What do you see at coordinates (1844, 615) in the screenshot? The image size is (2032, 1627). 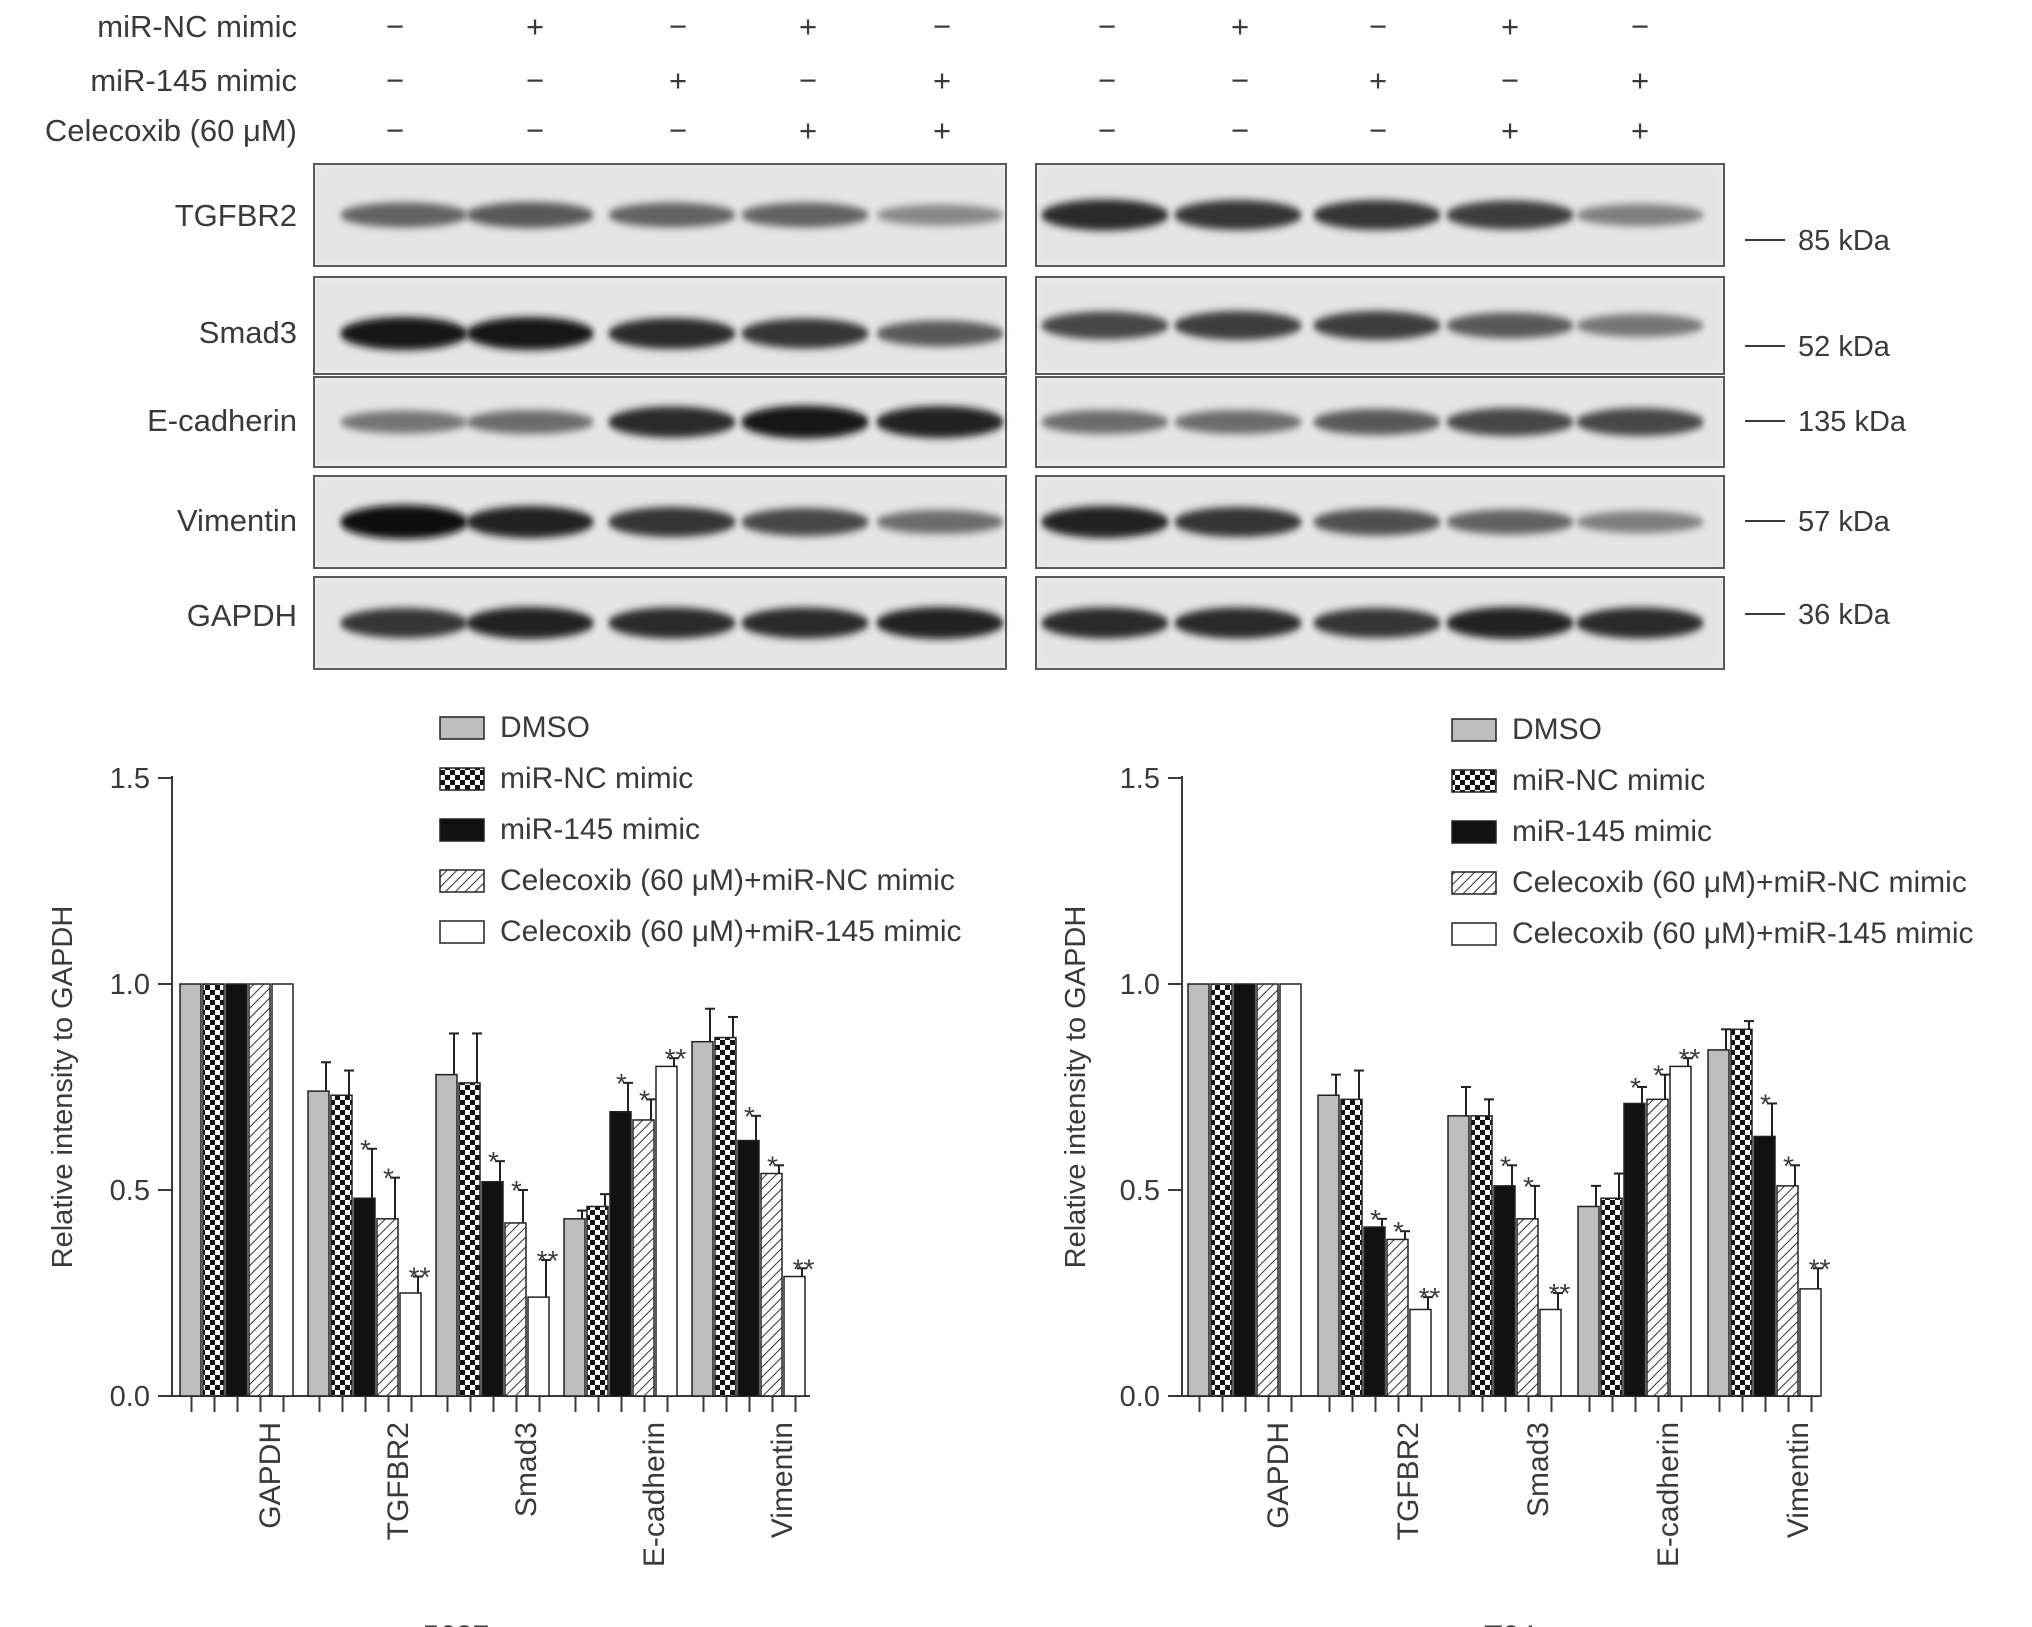 I see `marker-label: 36 kDa` at bounding box center [1844, 615].